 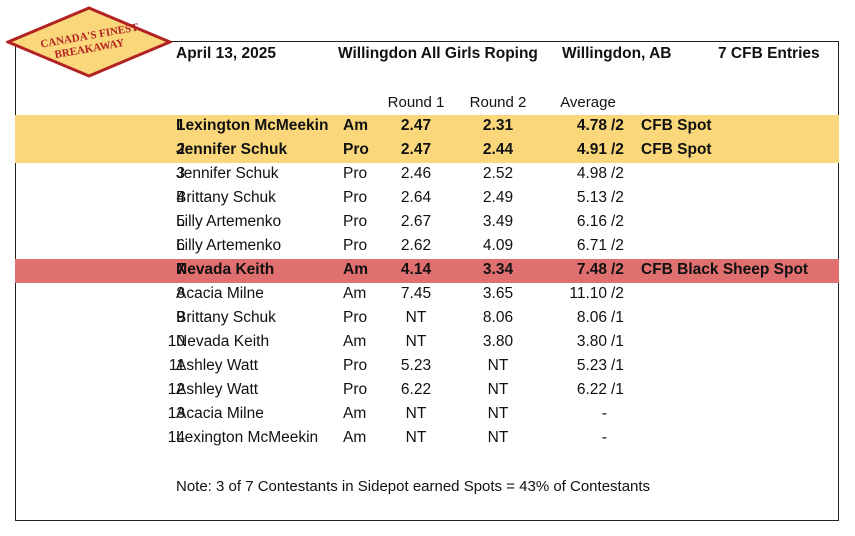 What do you see at coordinates (725, 269) in the screenshot?
I see `spot-cell: CFB Black Sheep Spot` at bounding box center [725, 269].